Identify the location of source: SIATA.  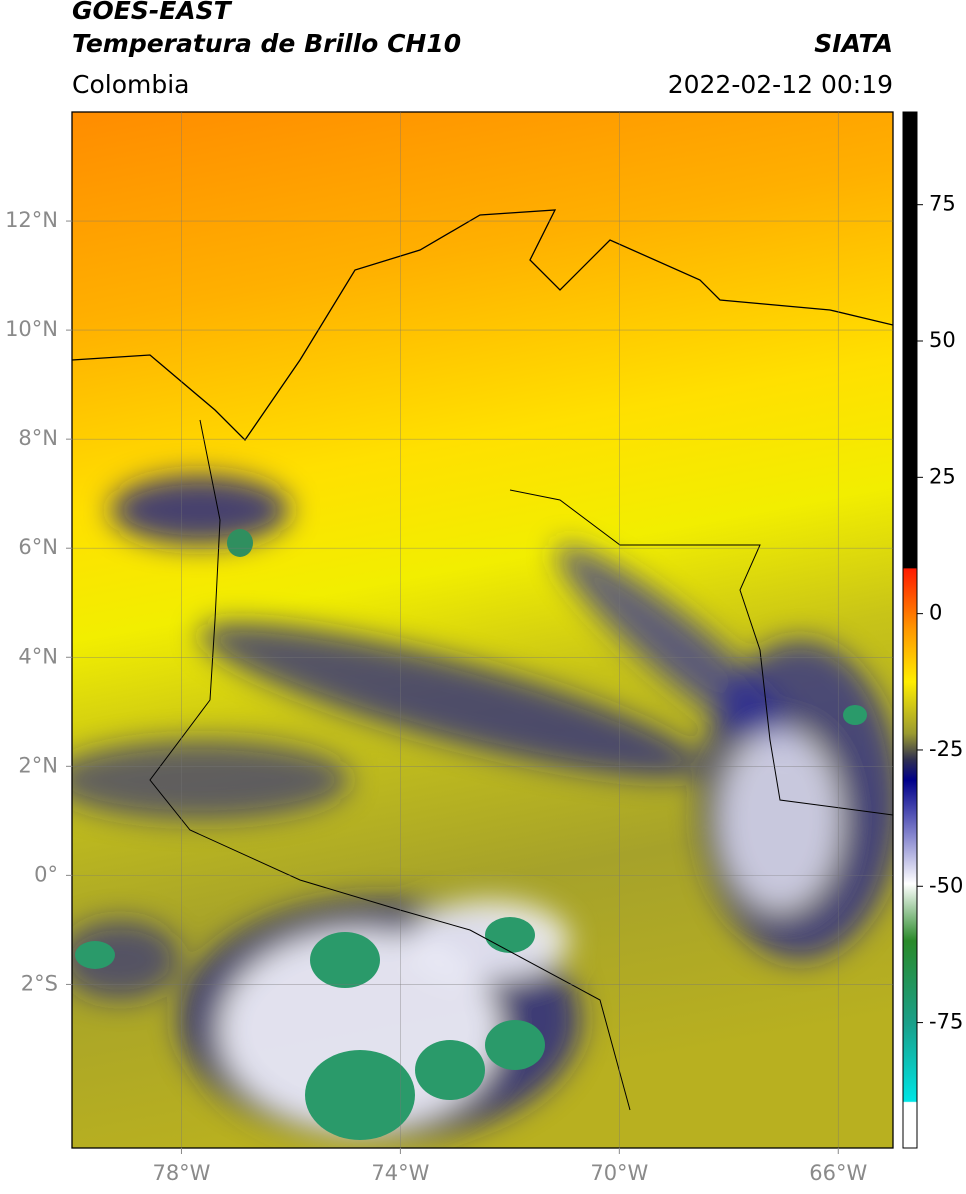
(853, 43).